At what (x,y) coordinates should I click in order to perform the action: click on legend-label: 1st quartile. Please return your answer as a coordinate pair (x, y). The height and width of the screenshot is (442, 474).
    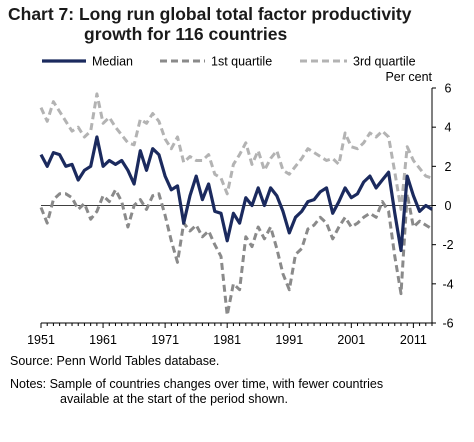
    Looking at the image, I should click on (241, 62).